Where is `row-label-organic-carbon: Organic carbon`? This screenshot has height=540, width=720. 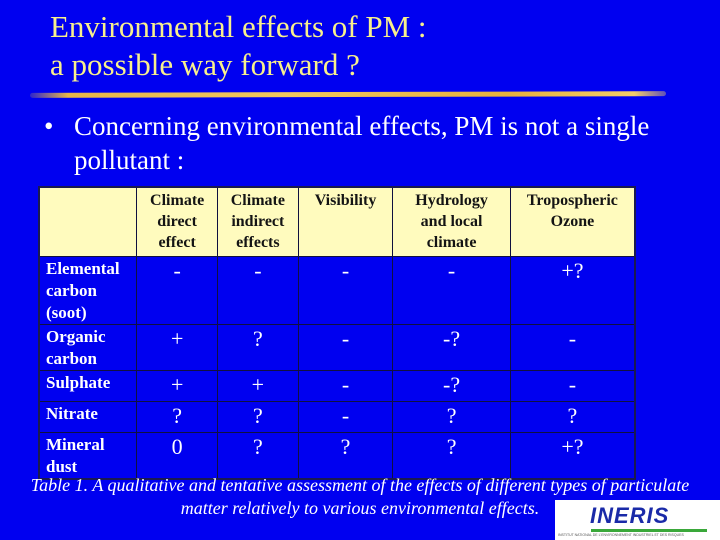
row-label-organic-carbon: Organic carbon is located at coordinates (88, 347).